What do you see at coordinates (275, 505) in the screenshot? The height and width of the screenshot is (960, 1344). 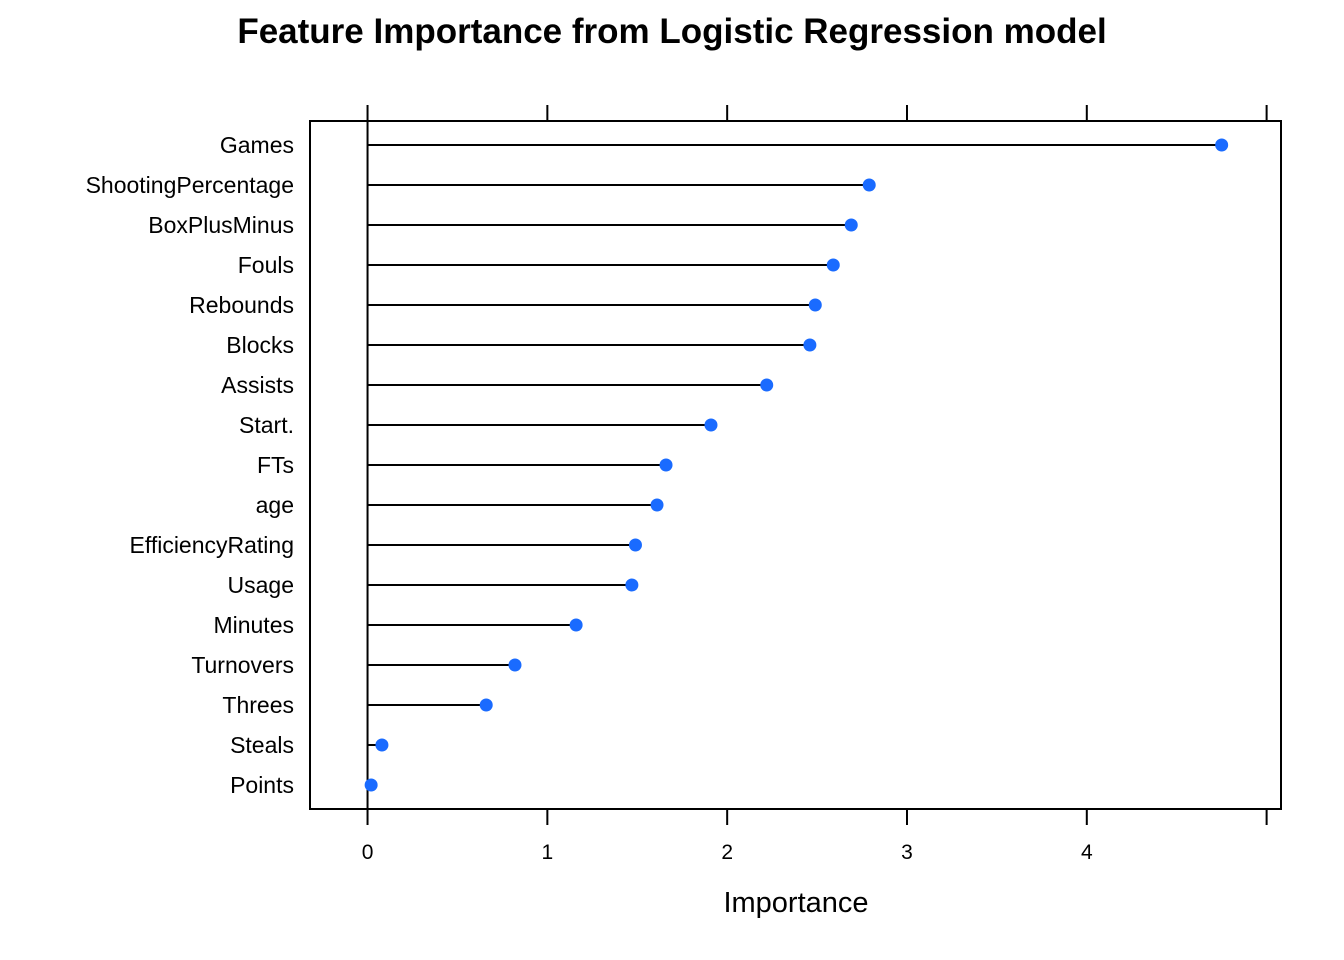 I see `feature-label: age` at bounding box center [275, 505].